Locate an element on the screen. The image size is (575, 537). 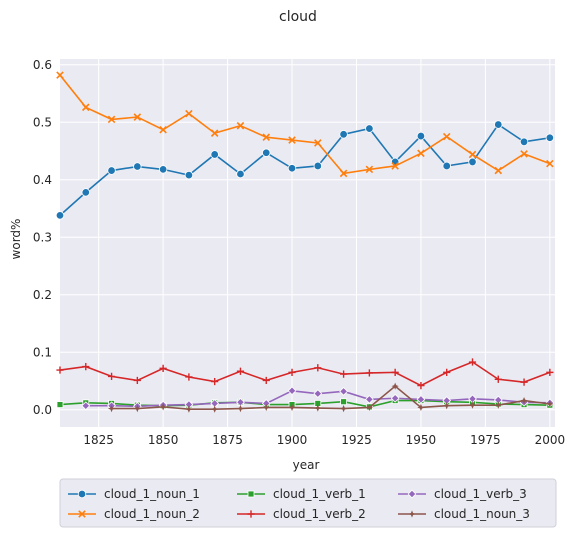
y-tick-label: 0.6 is located at coordinates (42, 65).